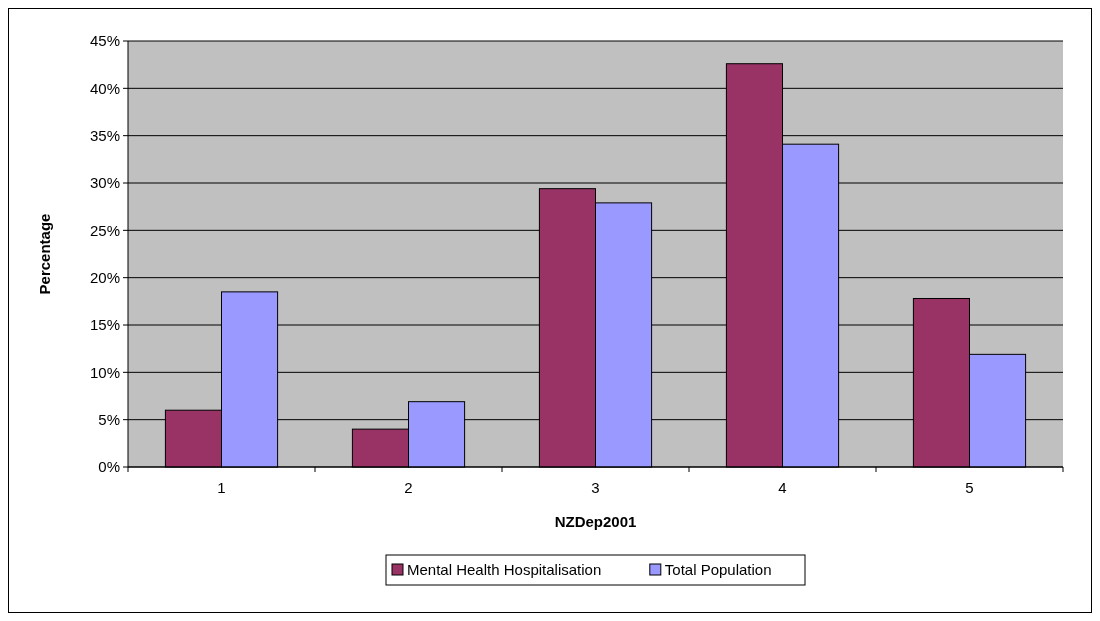 Image resolution: width=1100 pixels, height=621 pixels. What do you see at coordinates (504, 569) in the screenshot?
I see `legend-label: Mental Health Hospitalisation` at bounding box center [504, 569].